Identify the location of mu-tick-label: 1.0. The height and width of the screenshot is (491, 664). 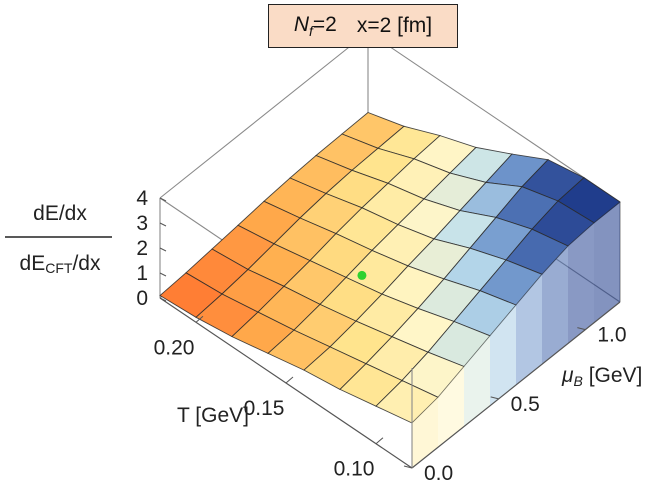
(611, 335).